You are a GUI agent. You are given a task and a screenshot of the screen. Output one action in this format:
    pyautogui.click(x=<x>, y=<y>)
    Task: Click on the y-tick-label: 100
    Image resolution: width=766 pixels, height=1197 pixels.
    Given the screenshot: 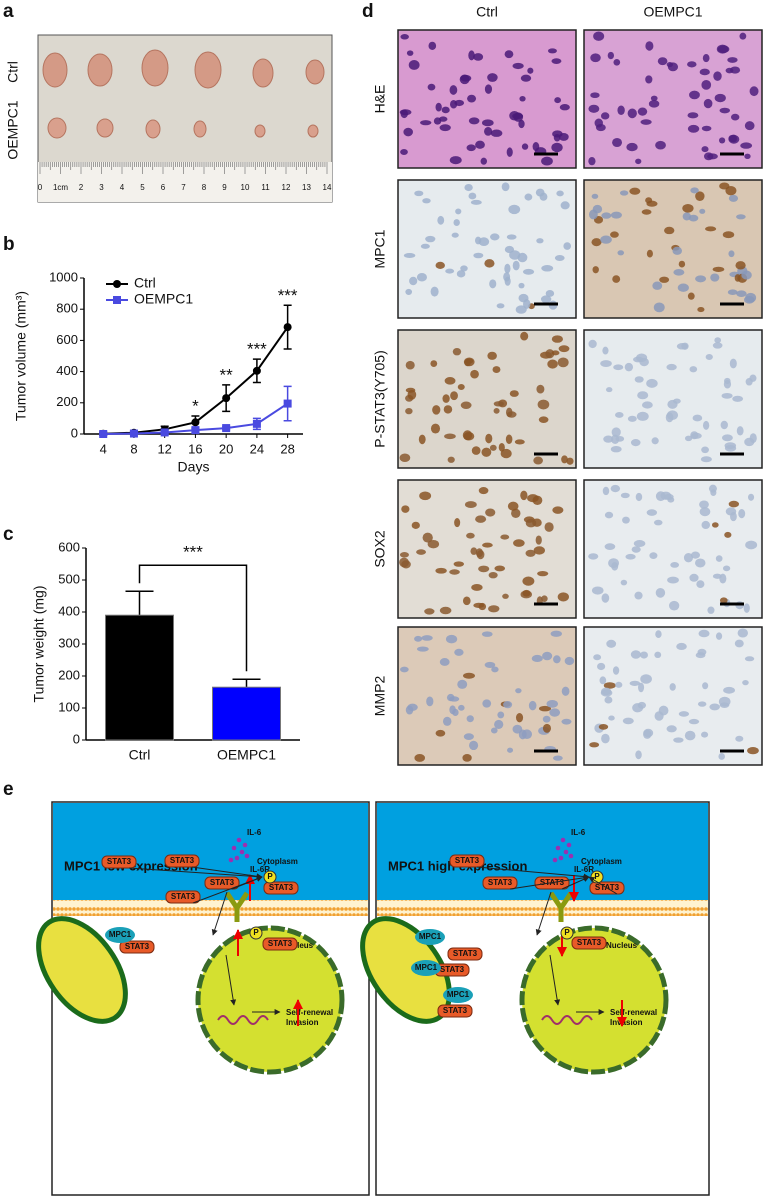 What is the action you would take?
    pyautogui.click(x=69, y=706)
    